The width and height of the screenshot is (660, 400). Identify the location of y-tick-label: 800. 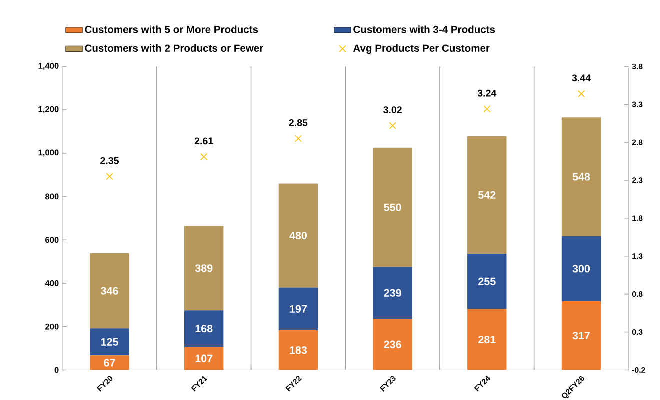
(52, 197).